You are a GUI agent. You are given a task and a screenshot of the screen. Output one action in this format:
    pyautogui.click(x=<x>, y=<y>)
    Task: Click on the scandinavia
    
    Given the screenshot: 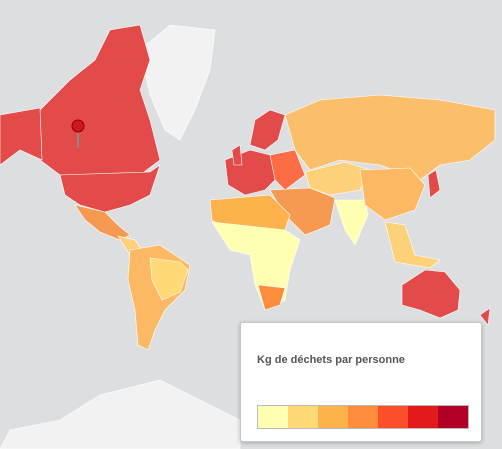 What is the action you would take?
    pyautogui.click(x=267, y=130)
    